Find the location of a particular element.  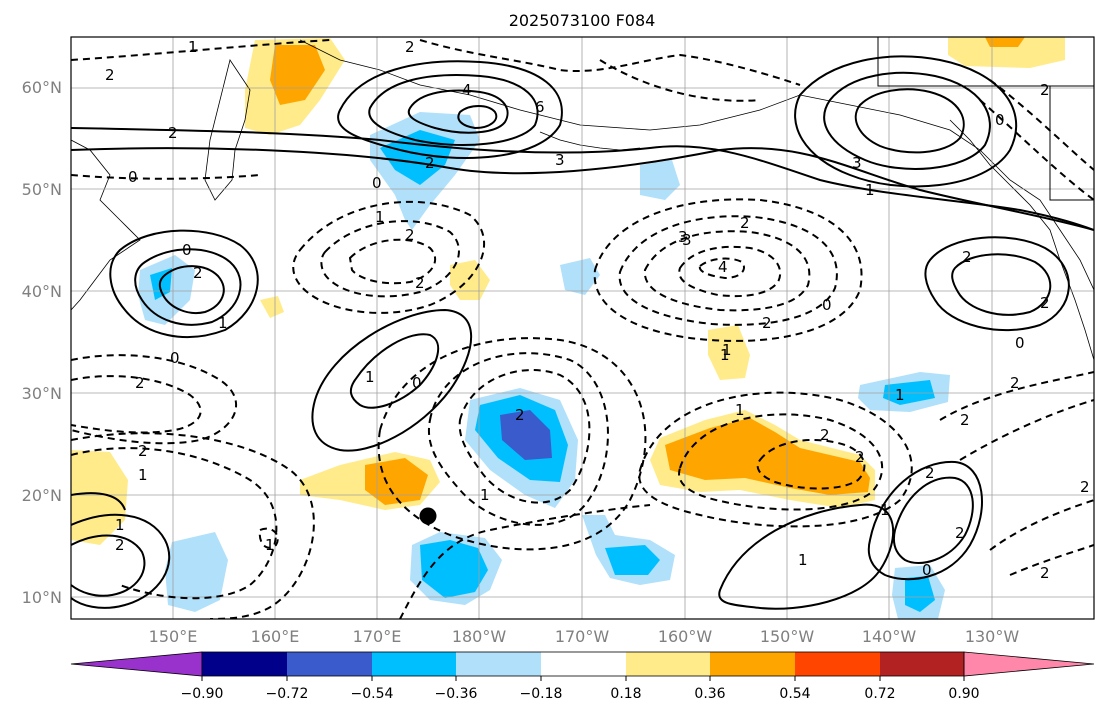

lon-label: 150°E is located at coordinates (173, 636).